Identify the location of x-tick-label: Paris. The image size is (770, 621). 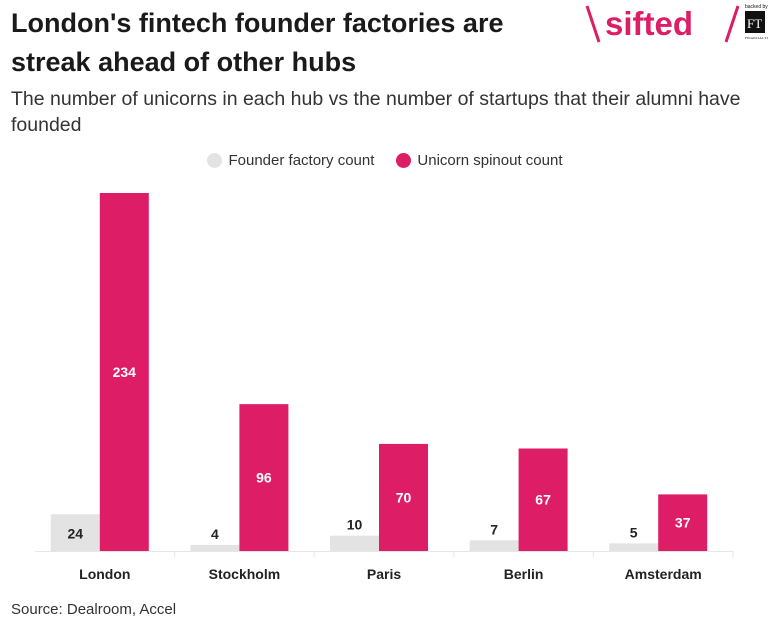
(384, 574).